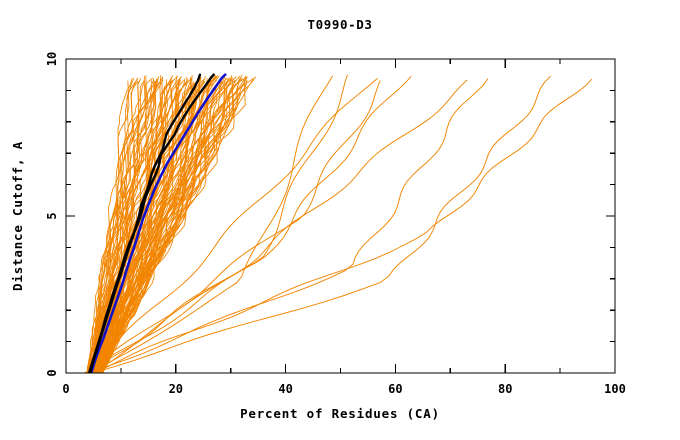 Image resolution: width=680 pixels, height=440 pixels. I want to click on x-tick-label: 40, so click(285, 389).